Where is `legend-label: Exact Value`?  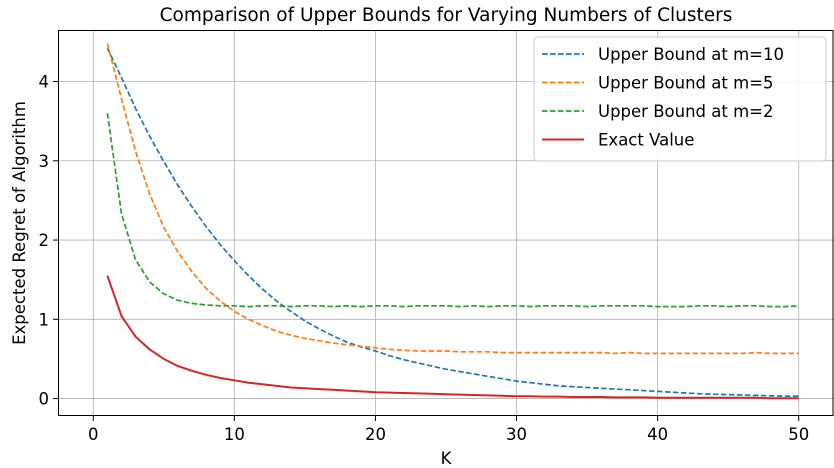
legend-label: Exact Value is located at coordinates (646, 140).